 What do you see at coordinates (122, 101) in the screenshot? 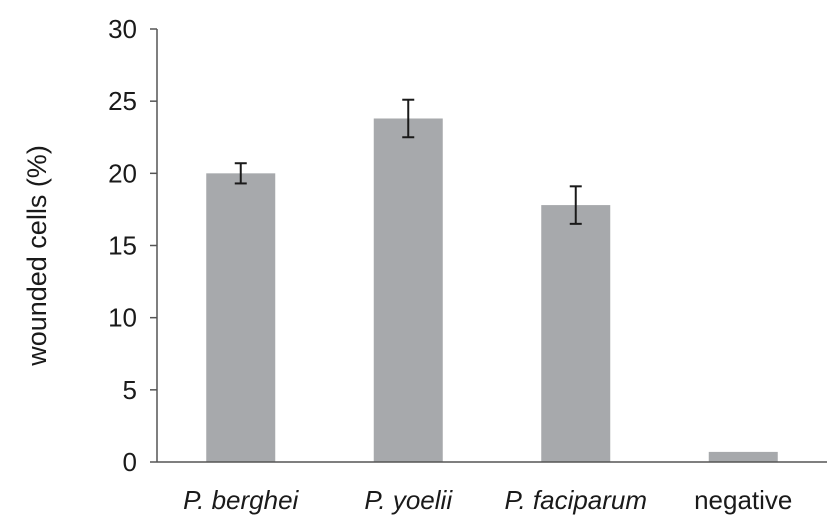
I see `y-tick-label: 25` at bounding box center [122, 101].